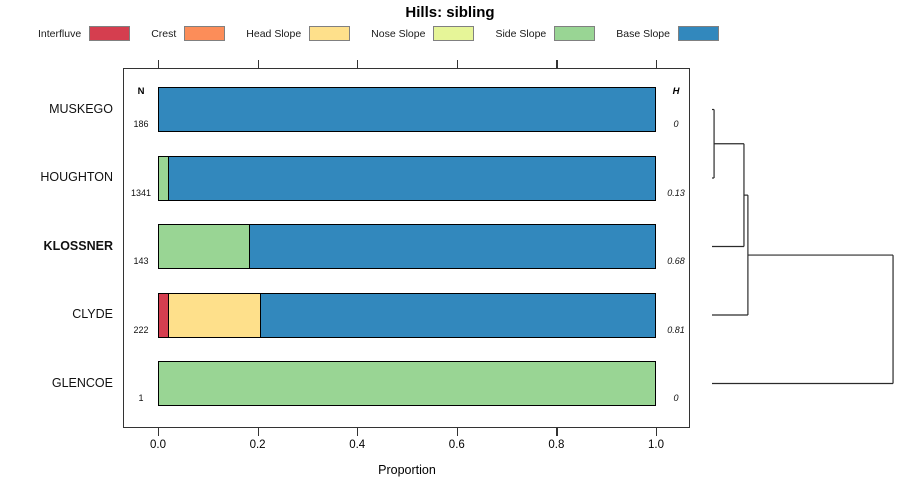 The height and width of the screenshot is (500, 900). Describe the element at coordinates (78, 245) in the screenshot. I see `row-label: KLOSSNER` at that location.